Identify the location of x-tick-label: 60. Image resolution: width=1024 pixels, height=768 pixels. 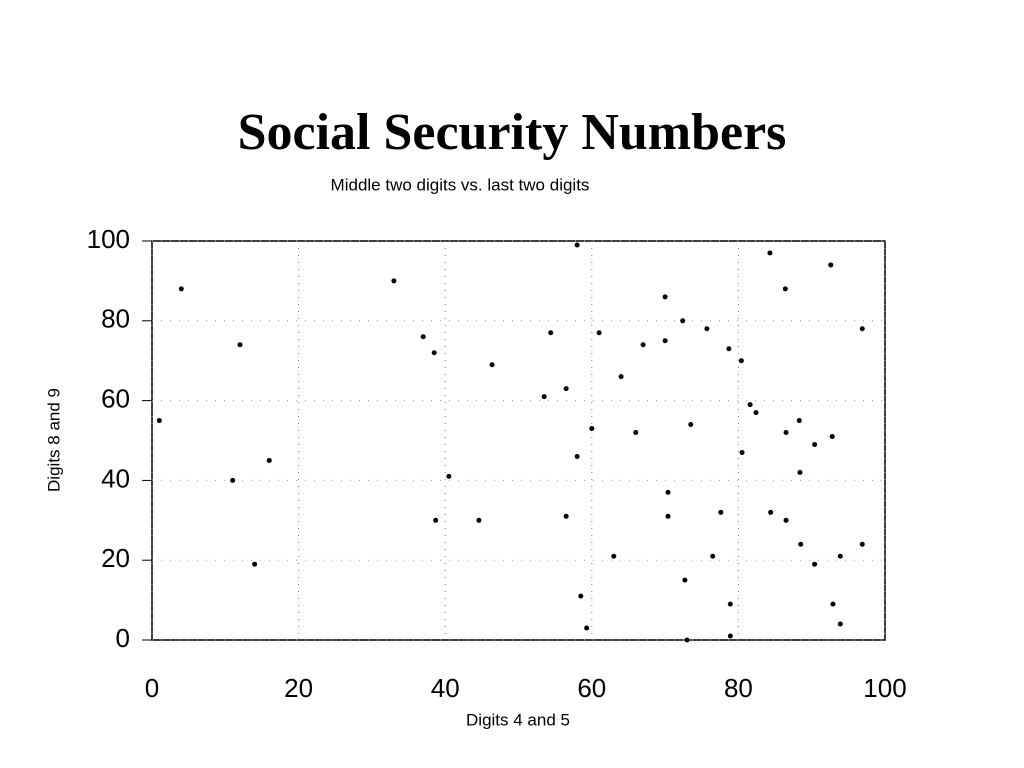
(591, 688).